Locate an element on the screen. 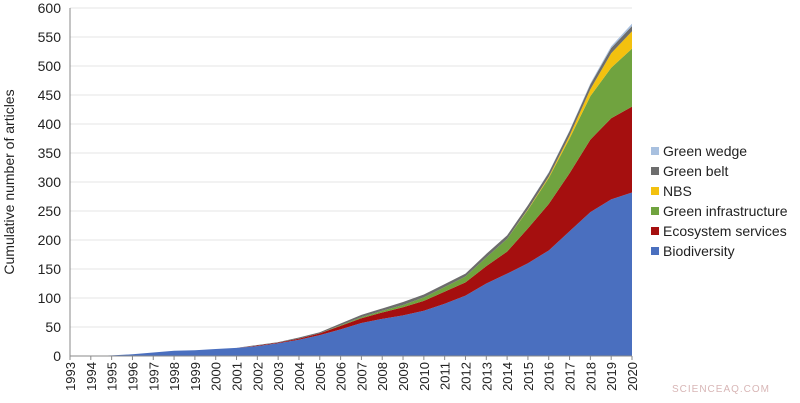  y-tick-labels: 0 50 100 150 200 250 300 350 400 450 500 550 600 is located at coordinates (50, 182).